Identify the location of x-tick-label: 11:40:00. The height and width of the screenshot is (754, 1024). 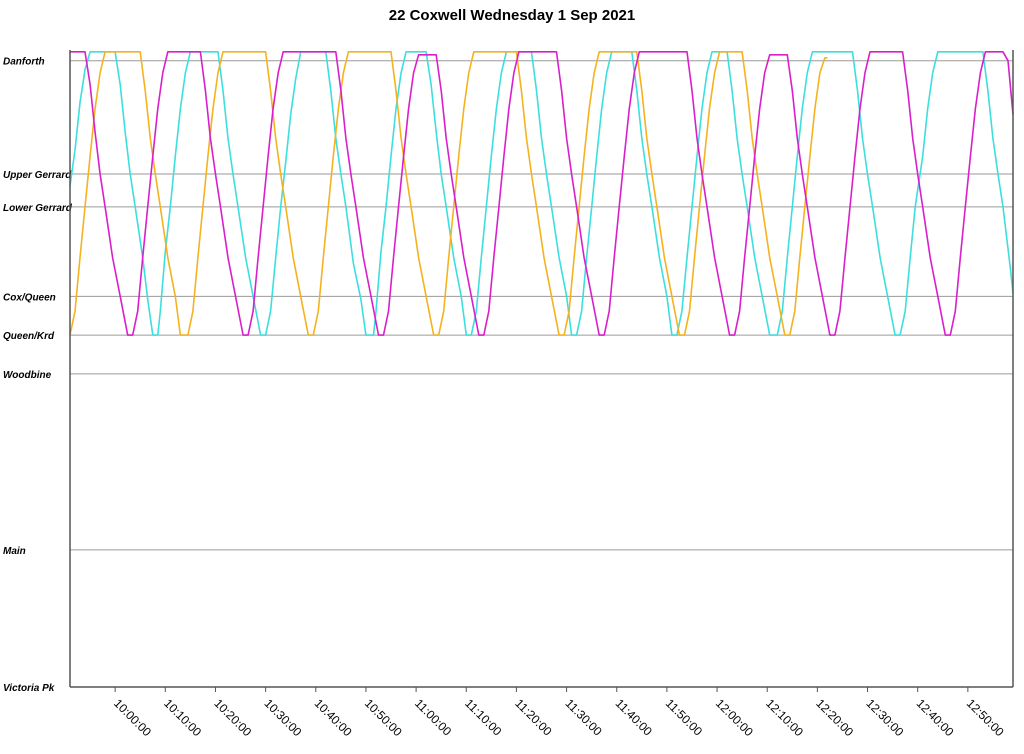
(634, 717).